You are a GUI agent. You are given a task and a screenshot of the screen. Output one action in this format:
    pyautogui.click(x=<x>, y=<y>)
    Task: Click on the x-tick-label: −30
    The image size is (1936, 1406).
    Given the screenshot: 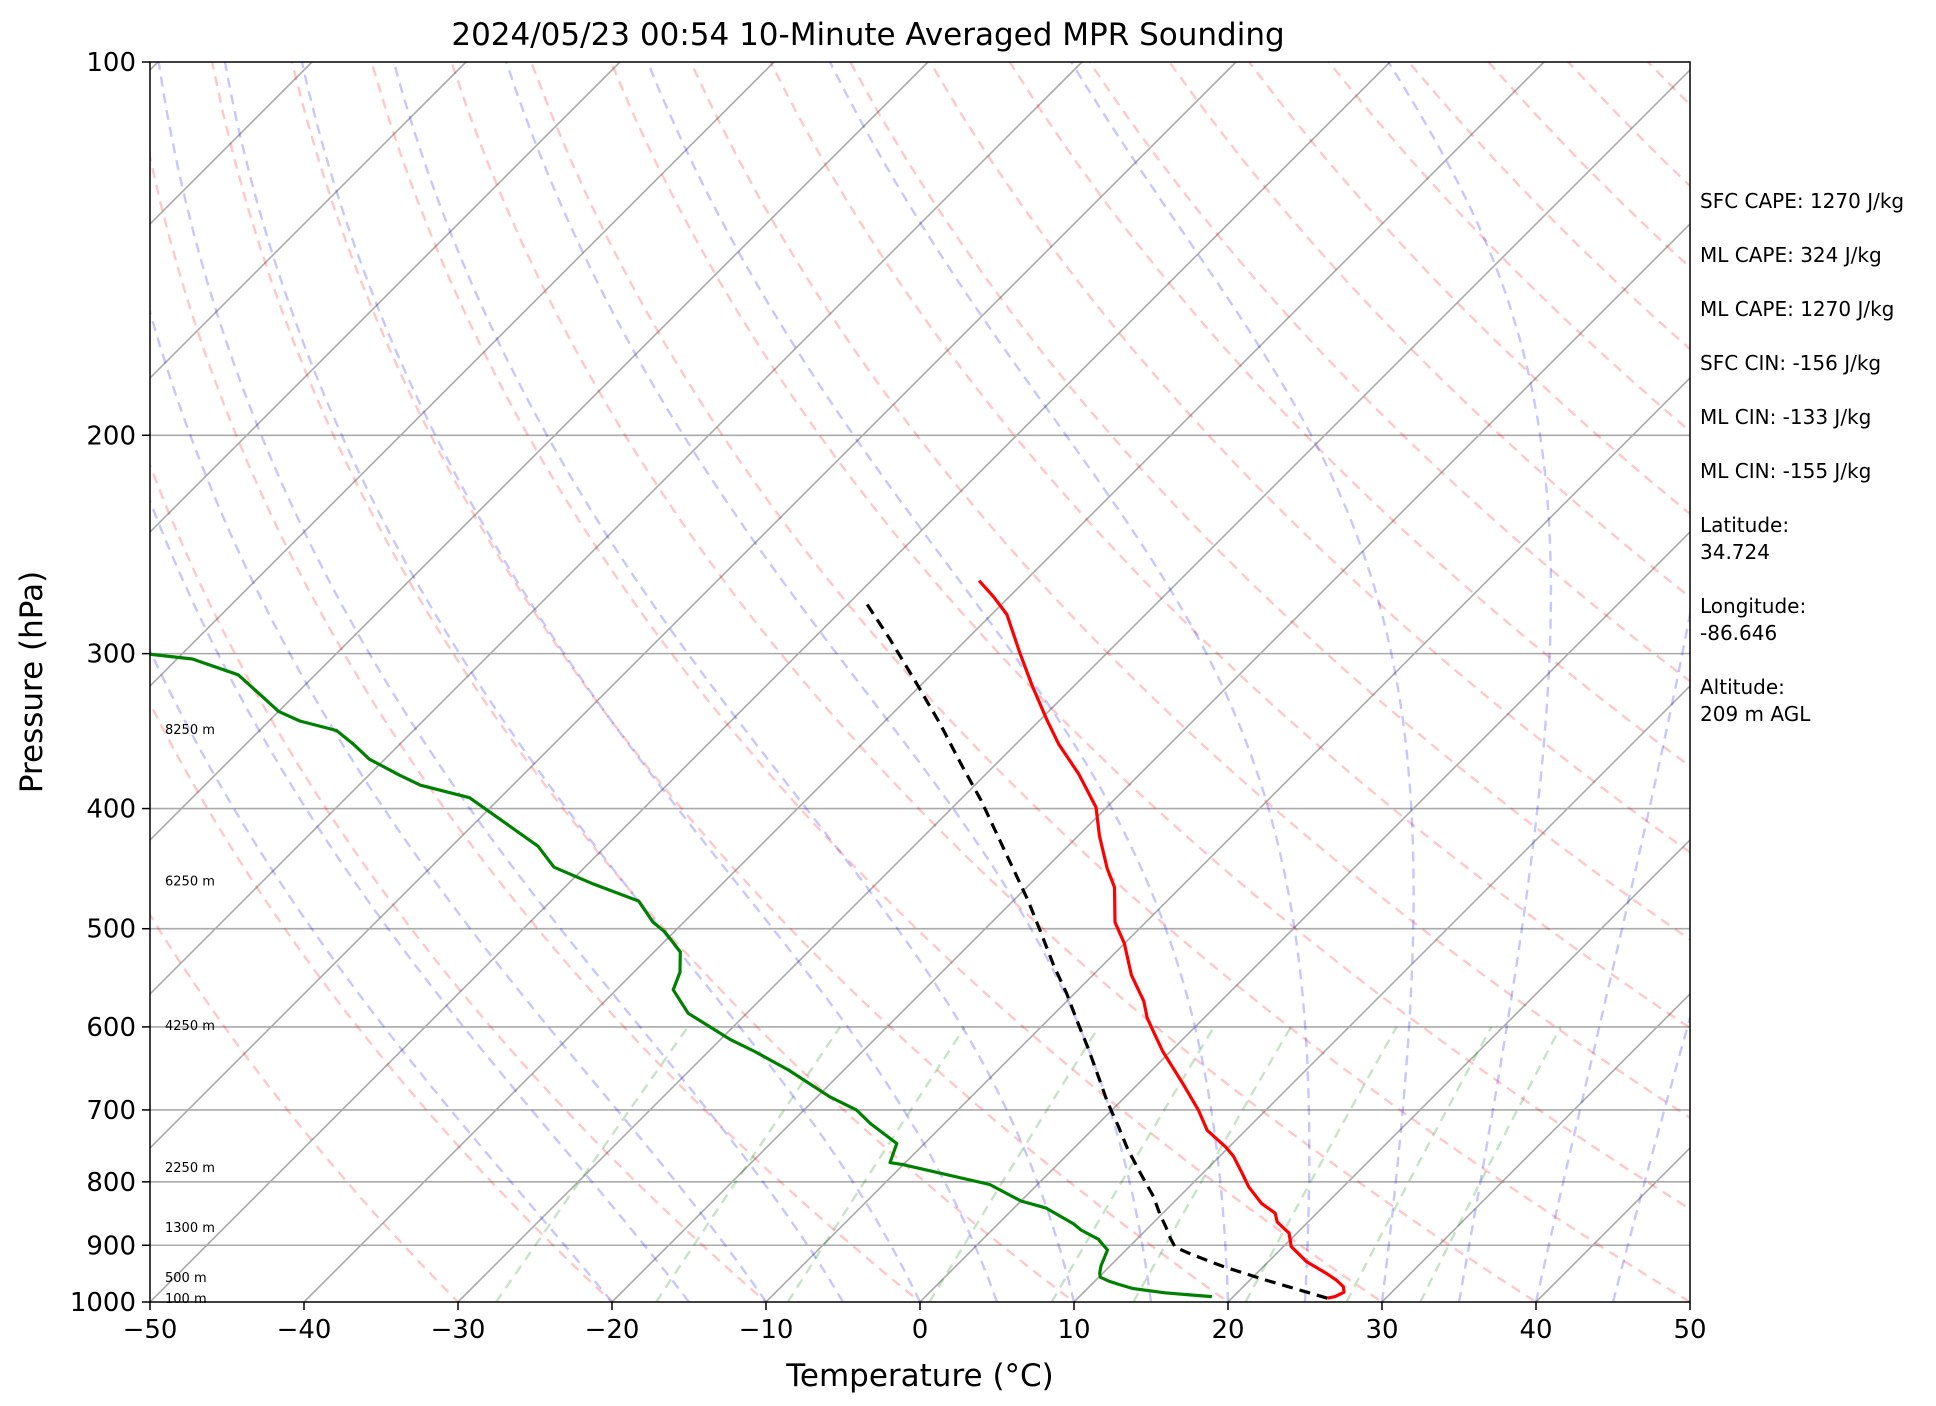 What is the action you would take?
    pyautogui.click(x=458, y=1330)
    